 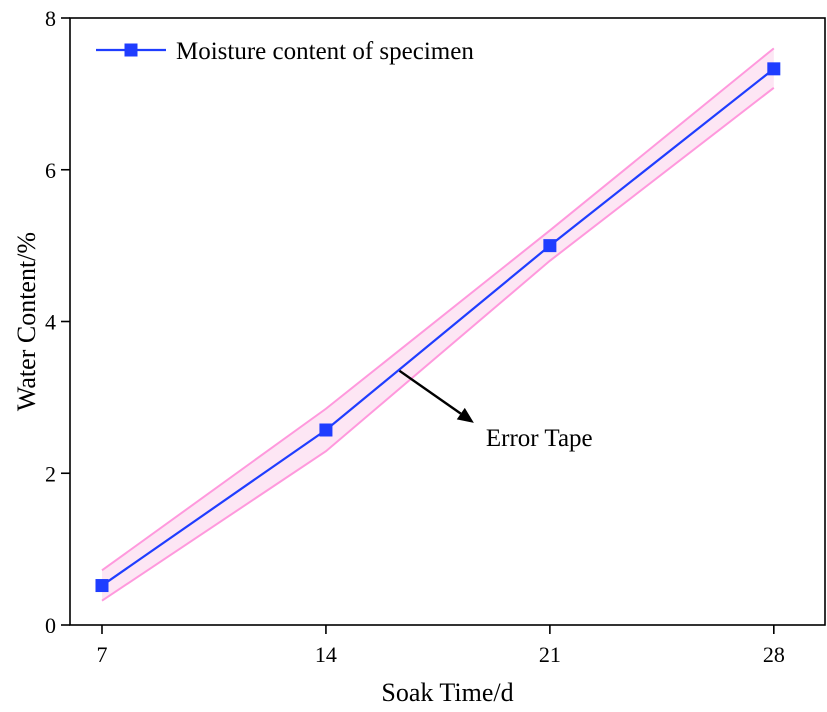 What do you see at coordinates (57, 322) in the screenshot?
I see `y-axis-ticks: 0 2 4 6 8` at bounding box center [57, 322].